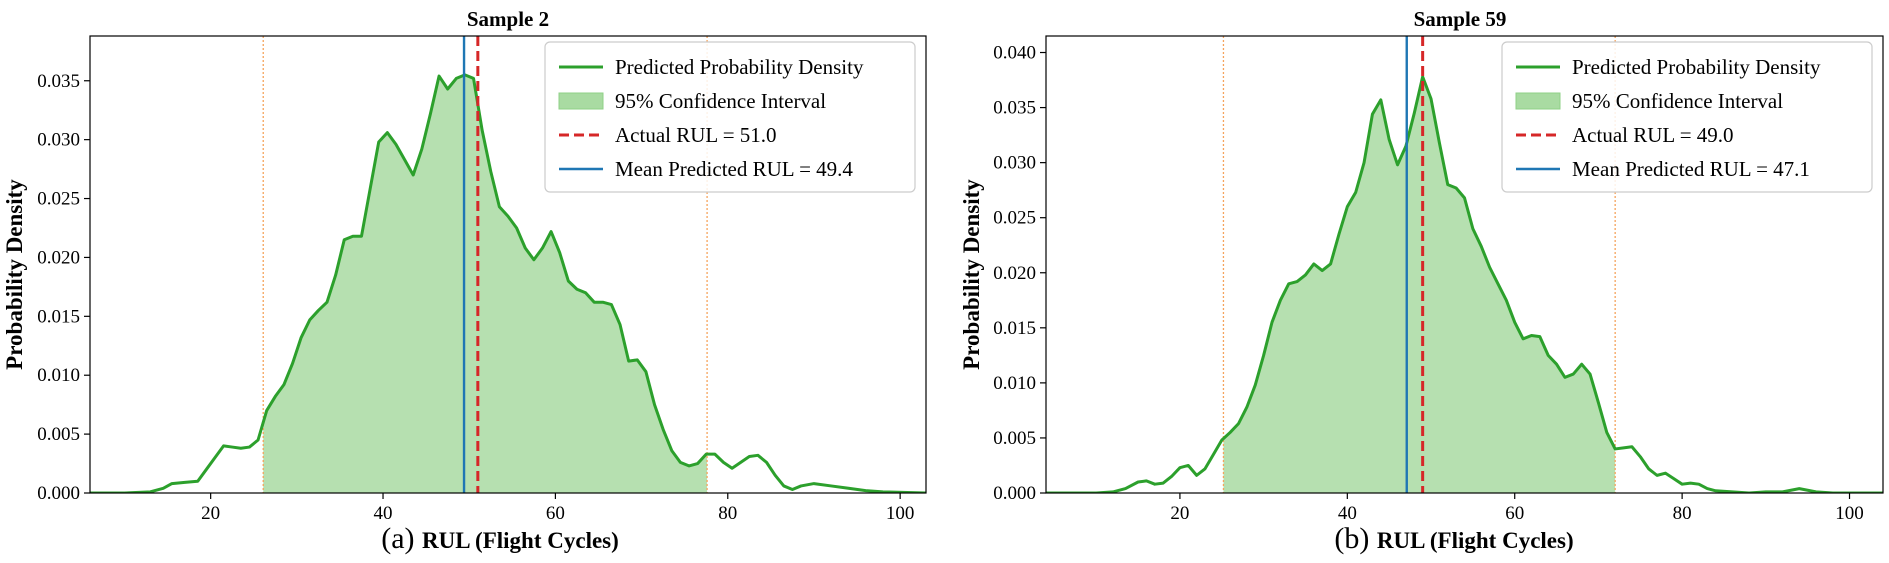 Image resolution: width=1889 pixels, height=563 pixels. What do you see at coordinates (1351, 538) in the screenshot?
I see `caption-prefix: (b)` at bounding box center [1351, 538].